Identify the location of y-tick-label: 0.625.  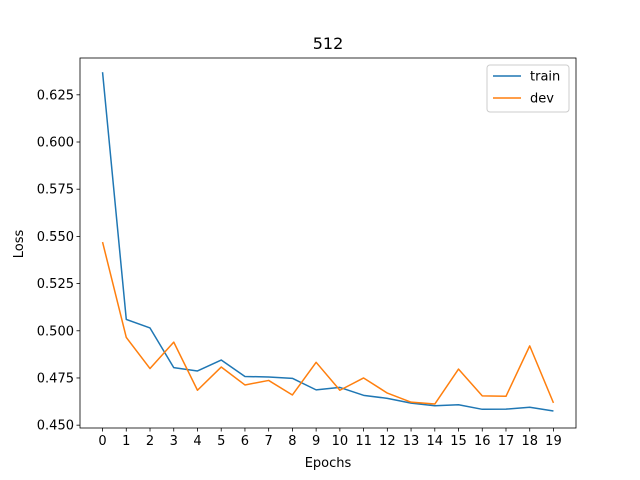
(55, 95).